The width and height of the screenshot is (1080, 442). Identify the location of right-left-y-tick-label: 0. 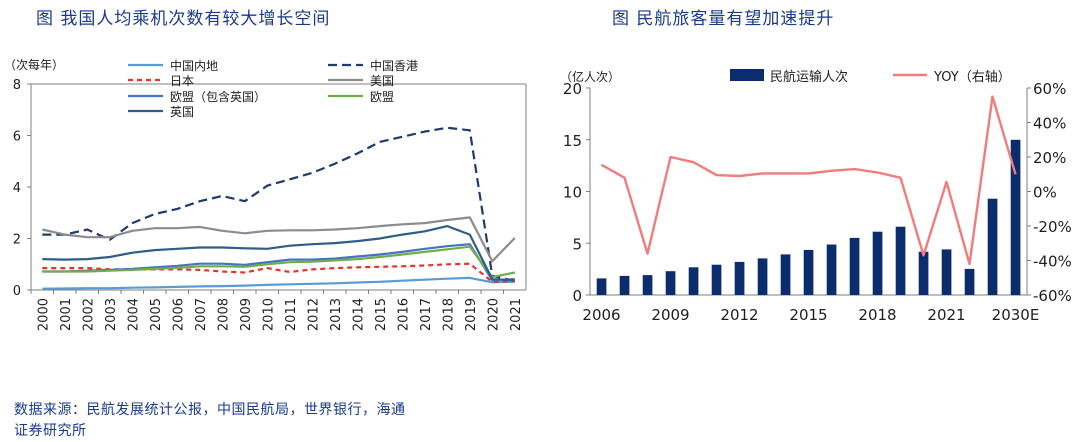
(577, 296).